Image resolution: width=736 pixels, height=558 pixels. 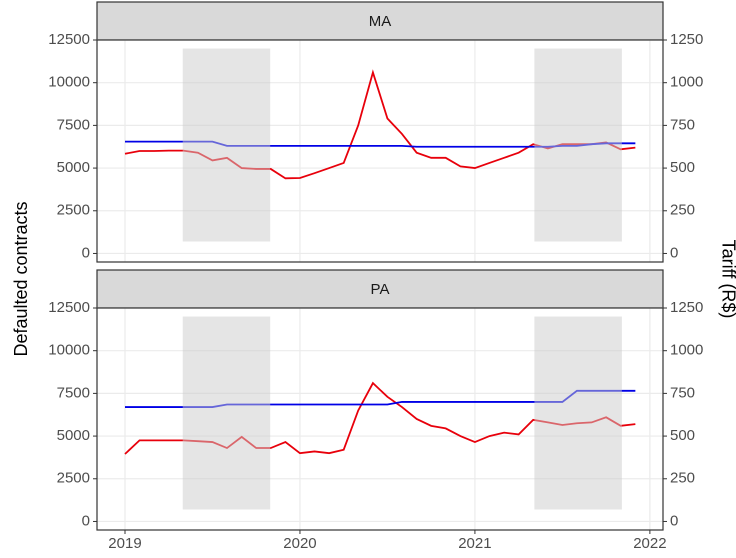 I want to click on x-tick-label: 2019, so click(x=124, y=543).